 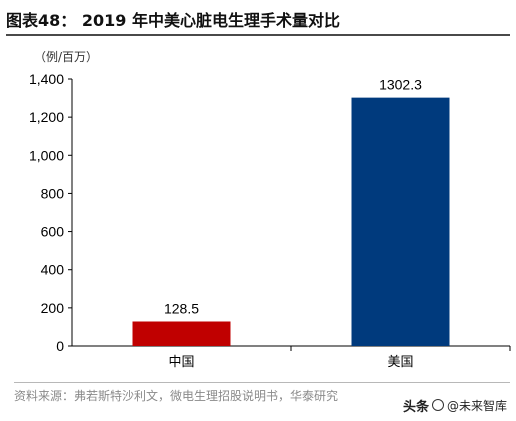 I want to click on y-tick-label: 400, so click(x=53, y=270).